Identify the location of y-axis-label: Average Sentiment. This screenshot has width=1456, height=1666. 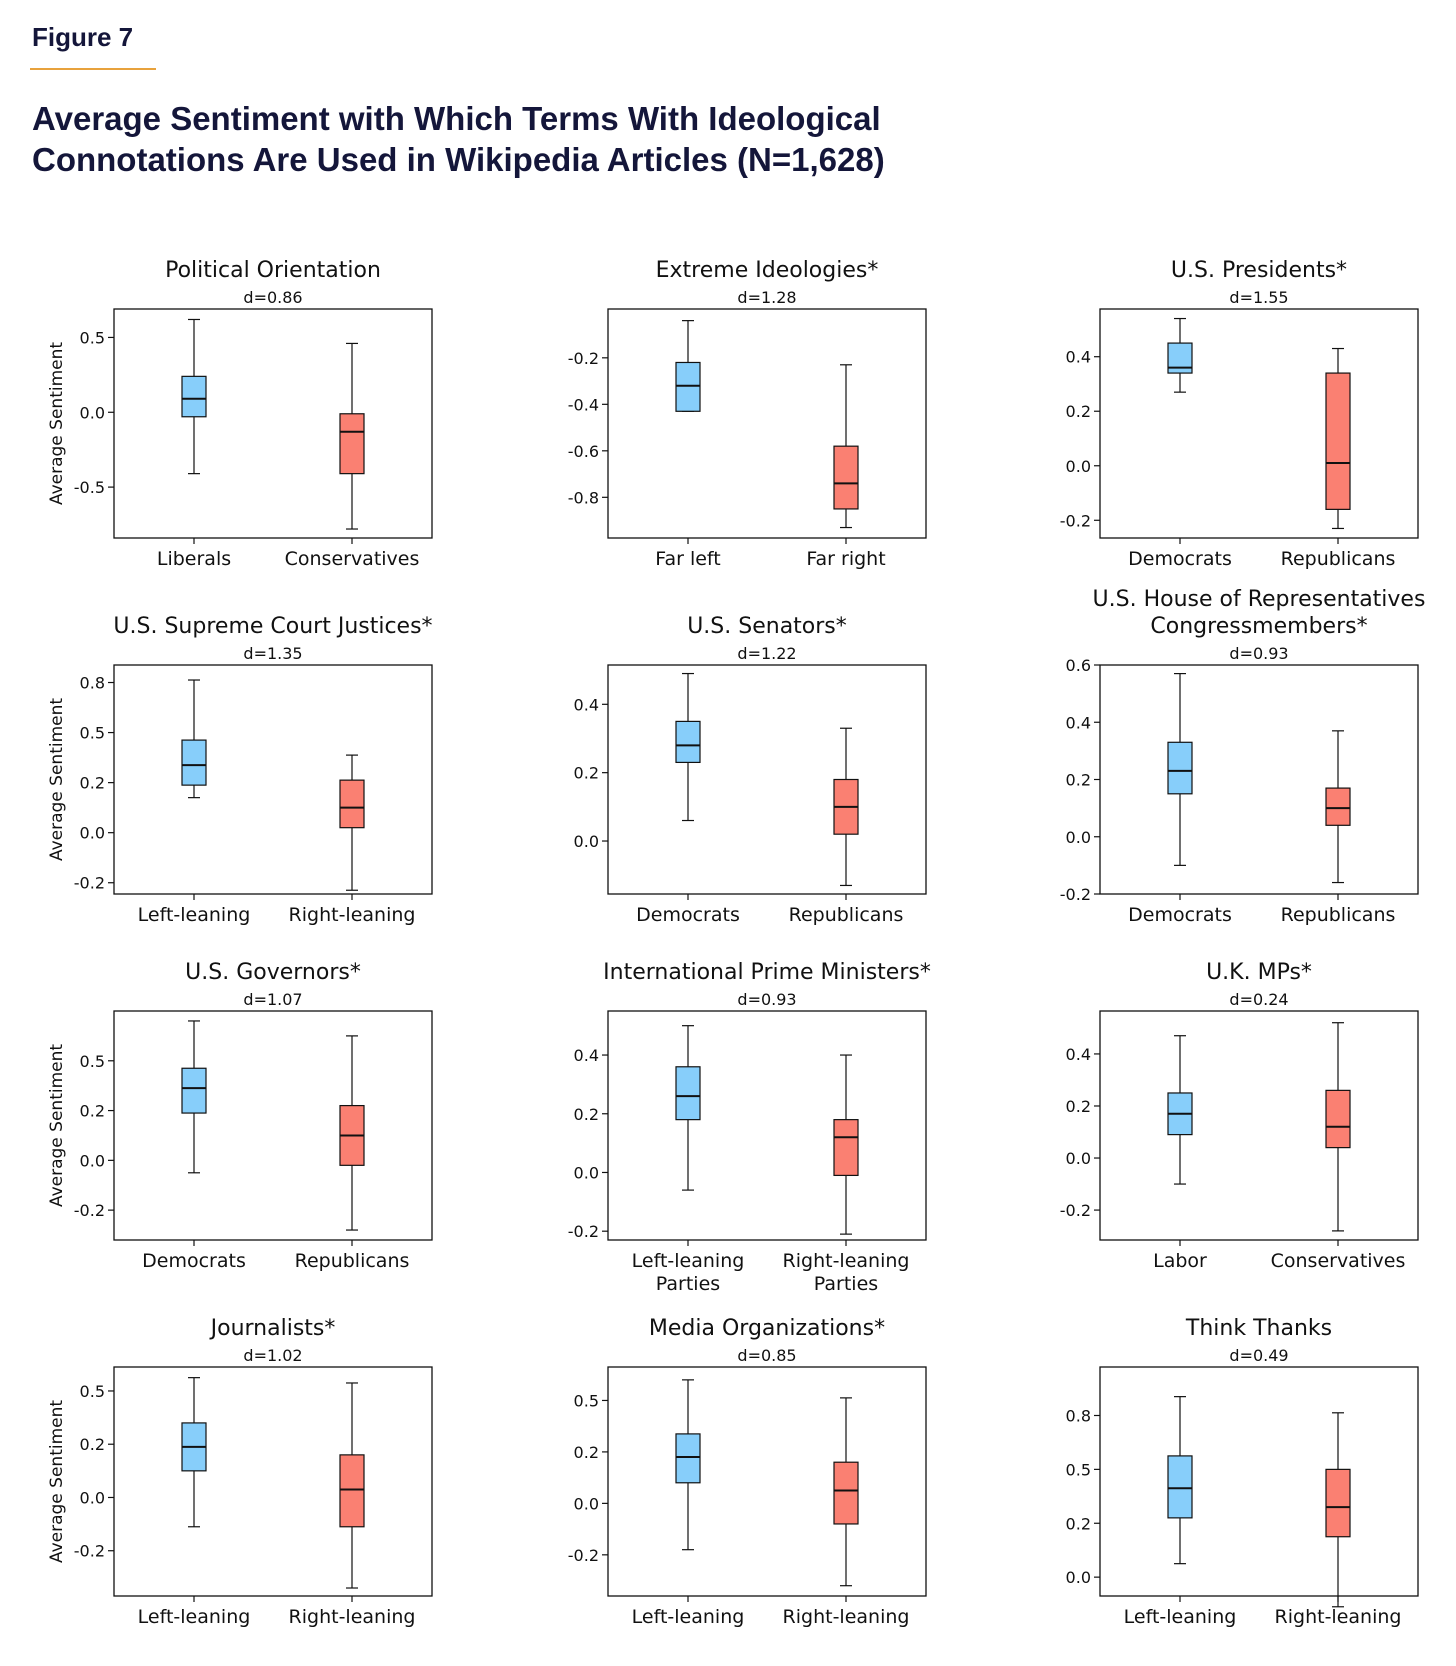
(57, 779).